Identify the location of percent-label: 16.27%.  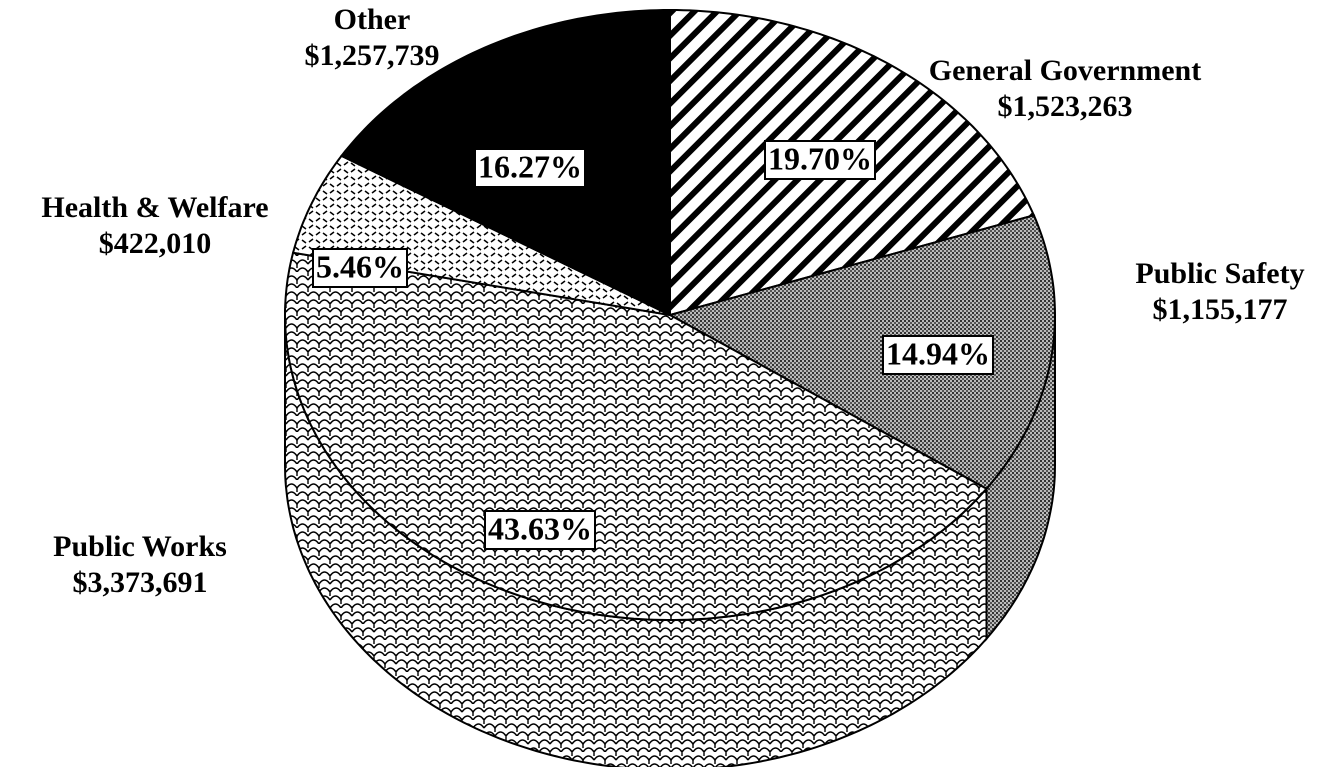
(530, 166).